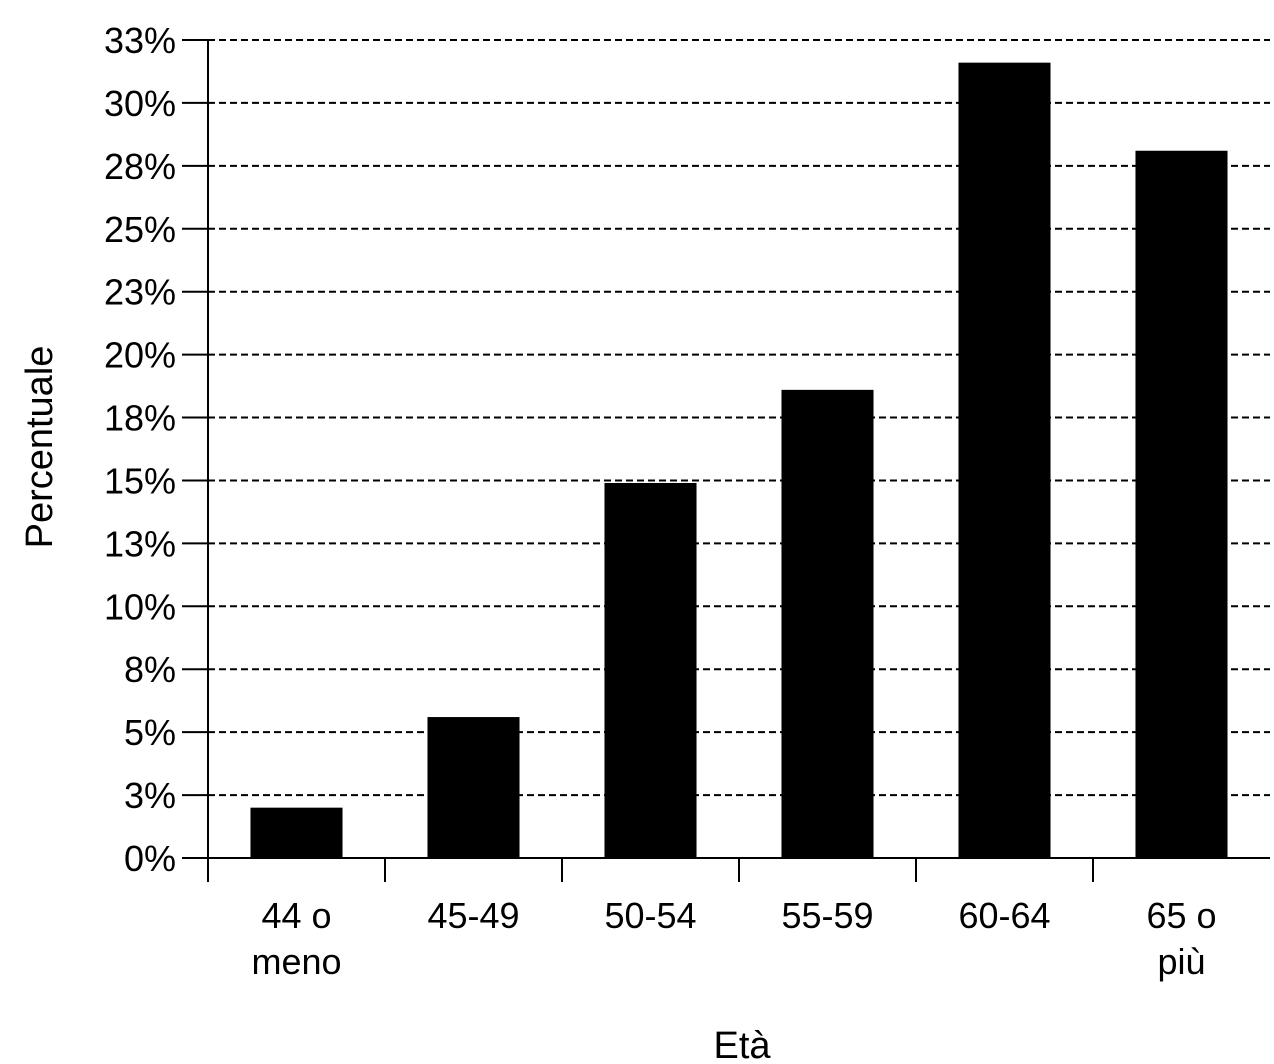 This screenshot has width=1274, height=1064. I want to click on x-tick-label-line: 60-64, so click(1004, 915).